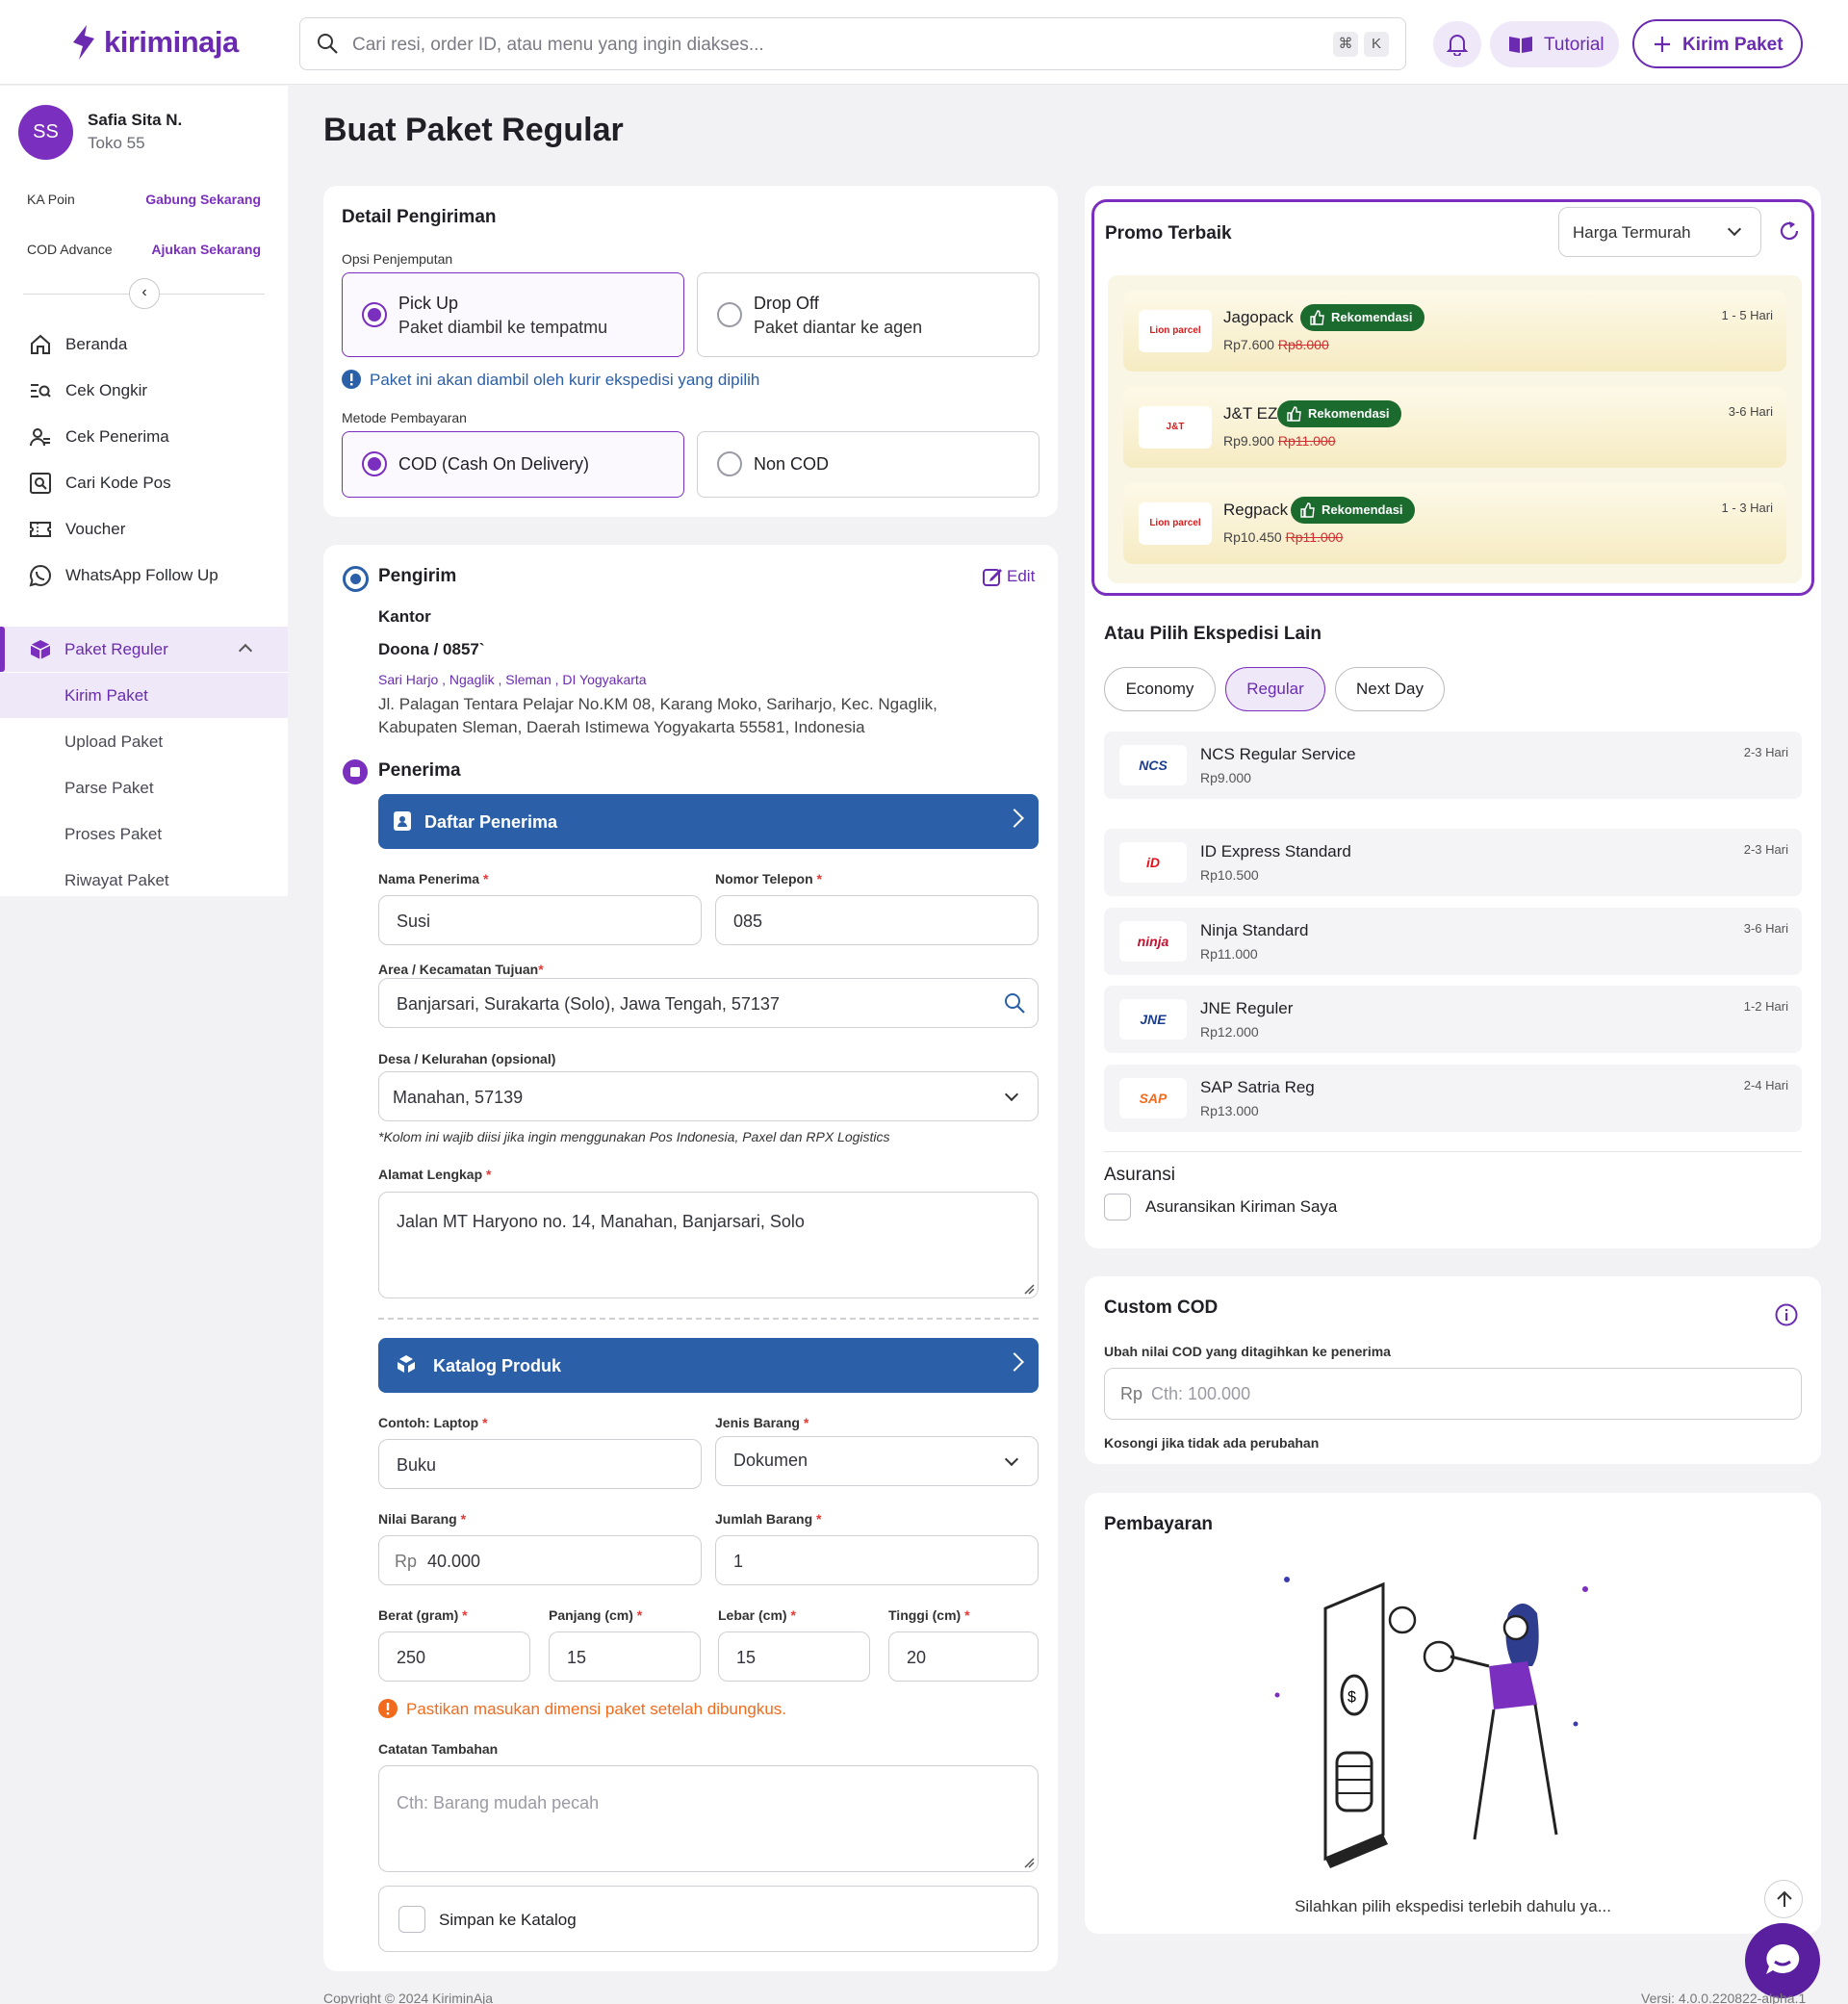 This screenshot has height=2004, width=1848. What do you see at coordinates (1453, 1394) in the screenshot?
I see `custom-cod-input: Rp Cth: 100.000` at bounding box center [1453, 1394].